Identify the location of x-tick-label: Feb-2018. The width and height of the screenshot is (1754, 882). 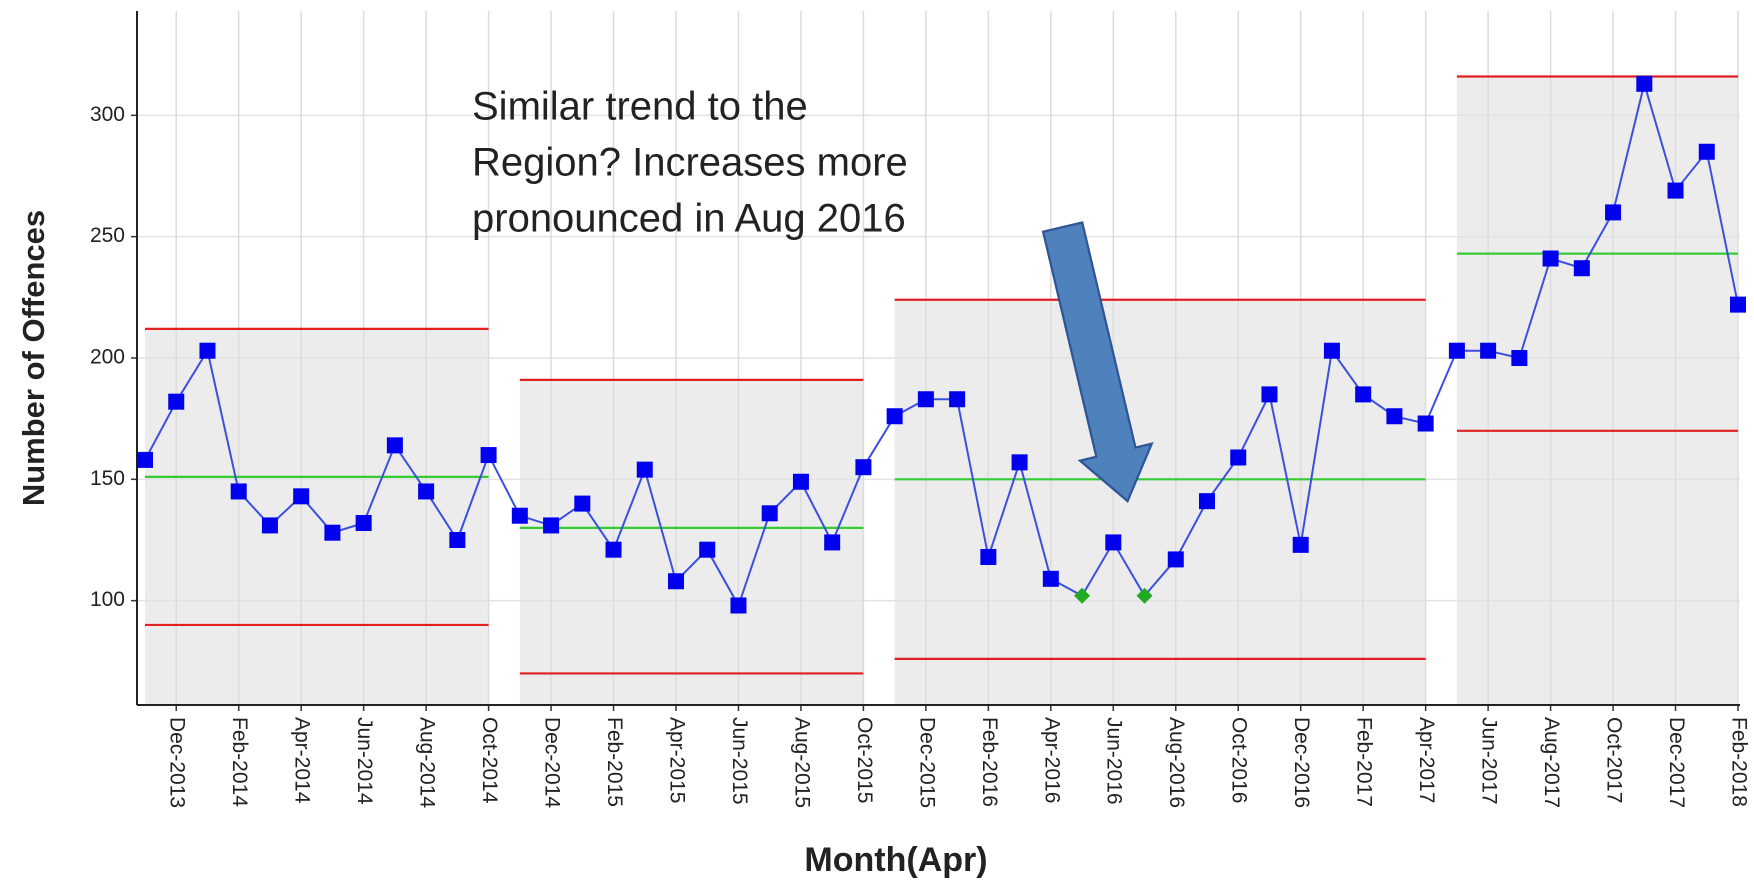
(1738, 762).